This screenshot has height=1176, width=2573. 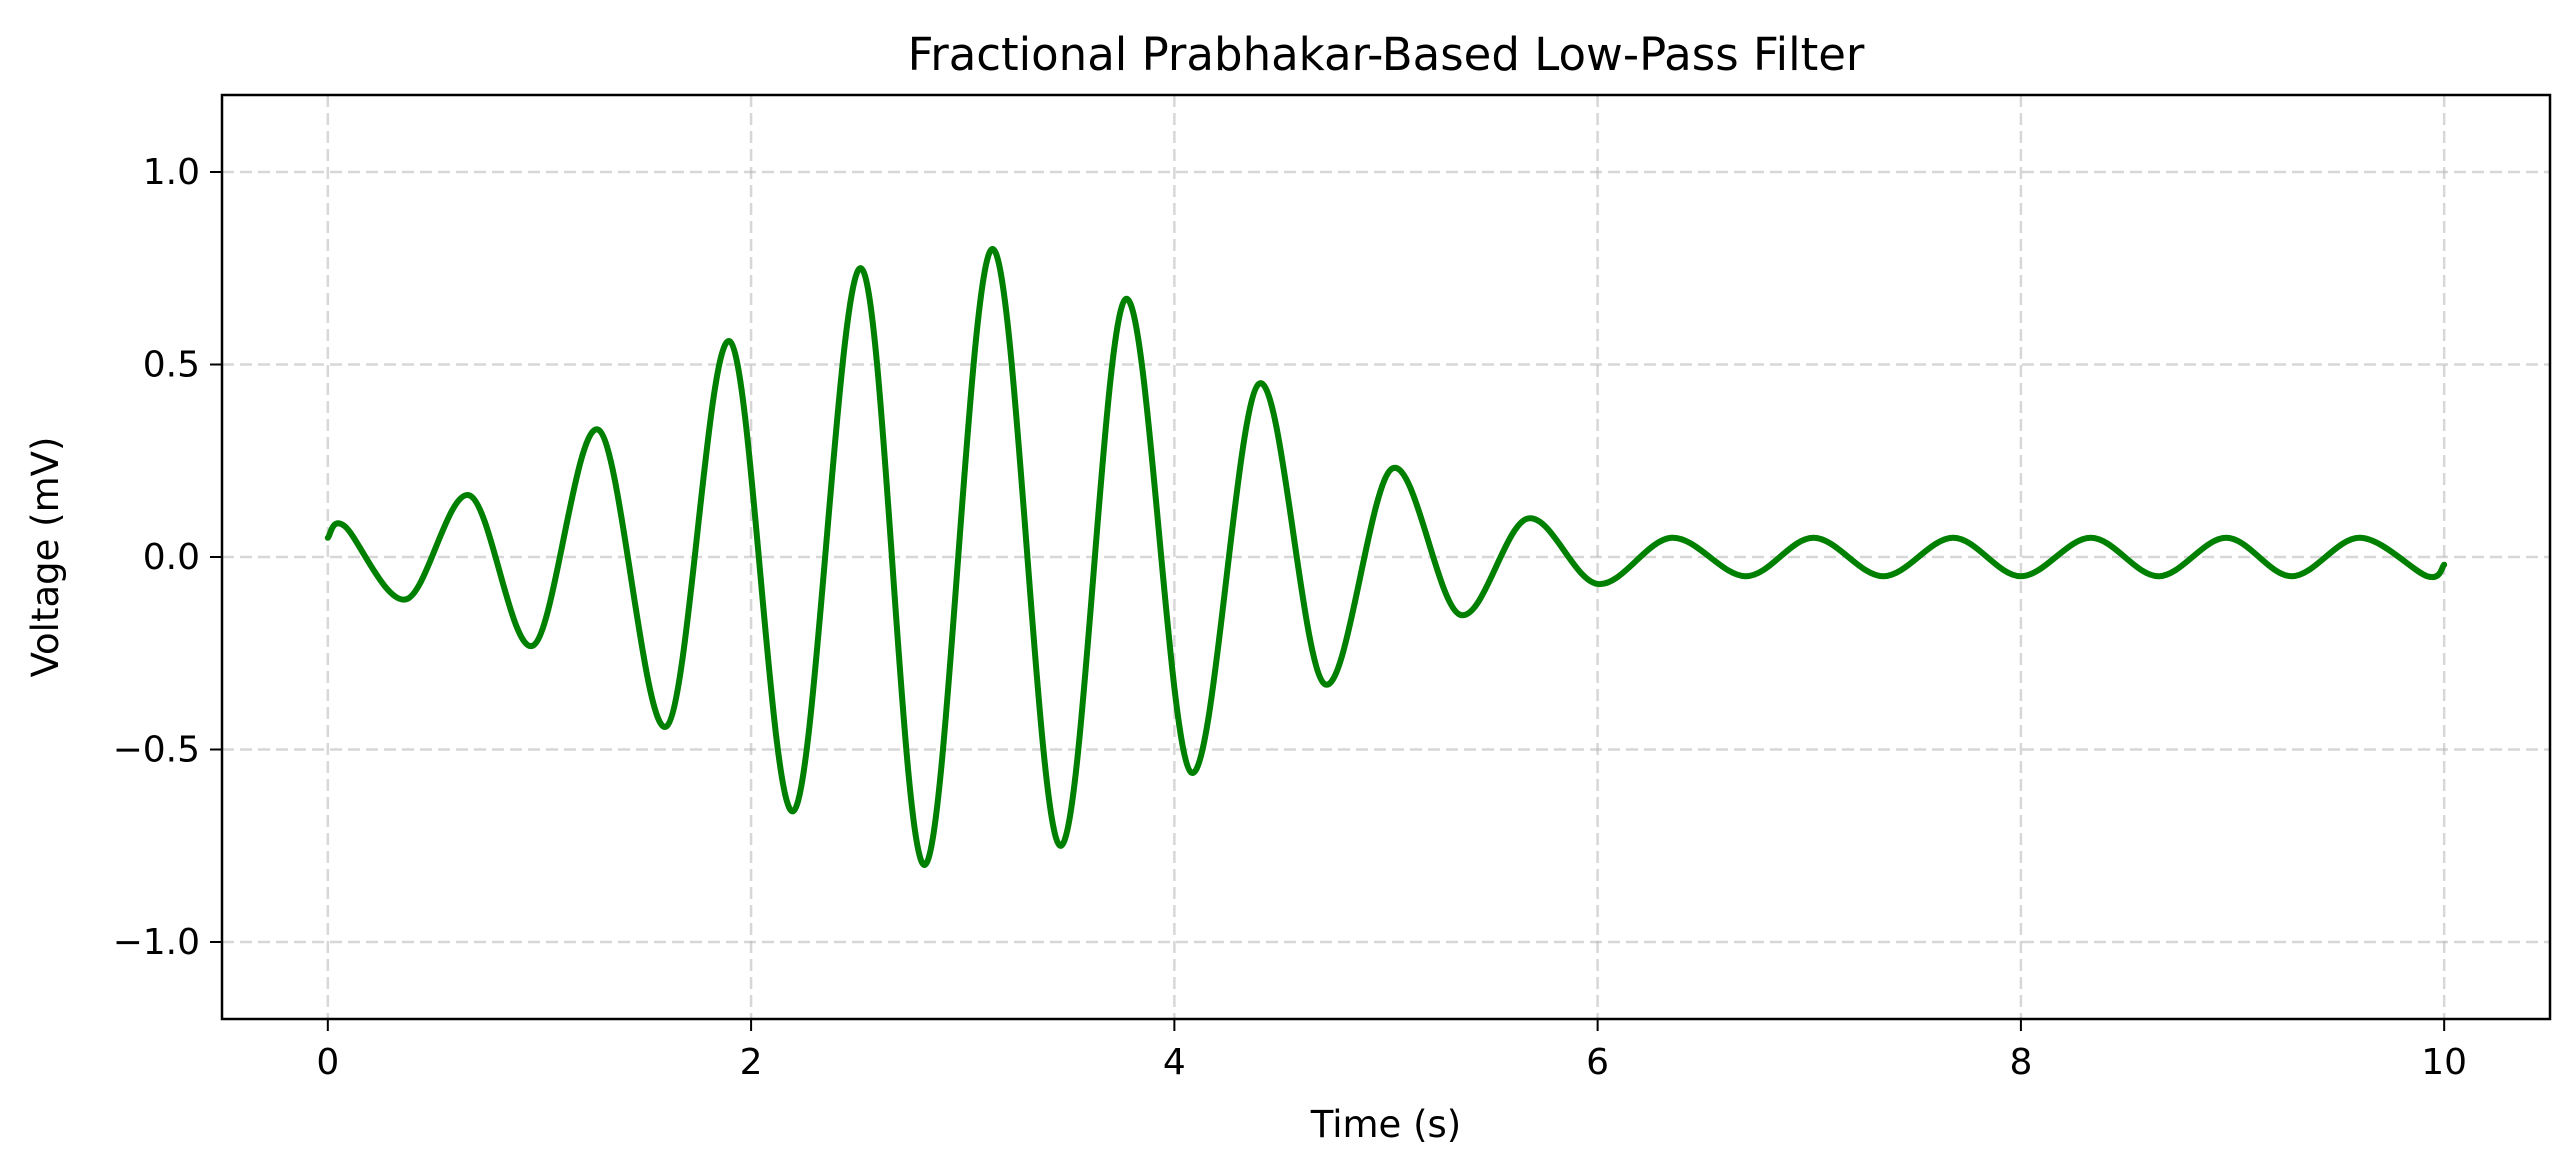 What do you see at coordinates (45, 557) in the screenshot?
I see `y-axis-label: Voltage (mV)` at bounding box center [45, 557].